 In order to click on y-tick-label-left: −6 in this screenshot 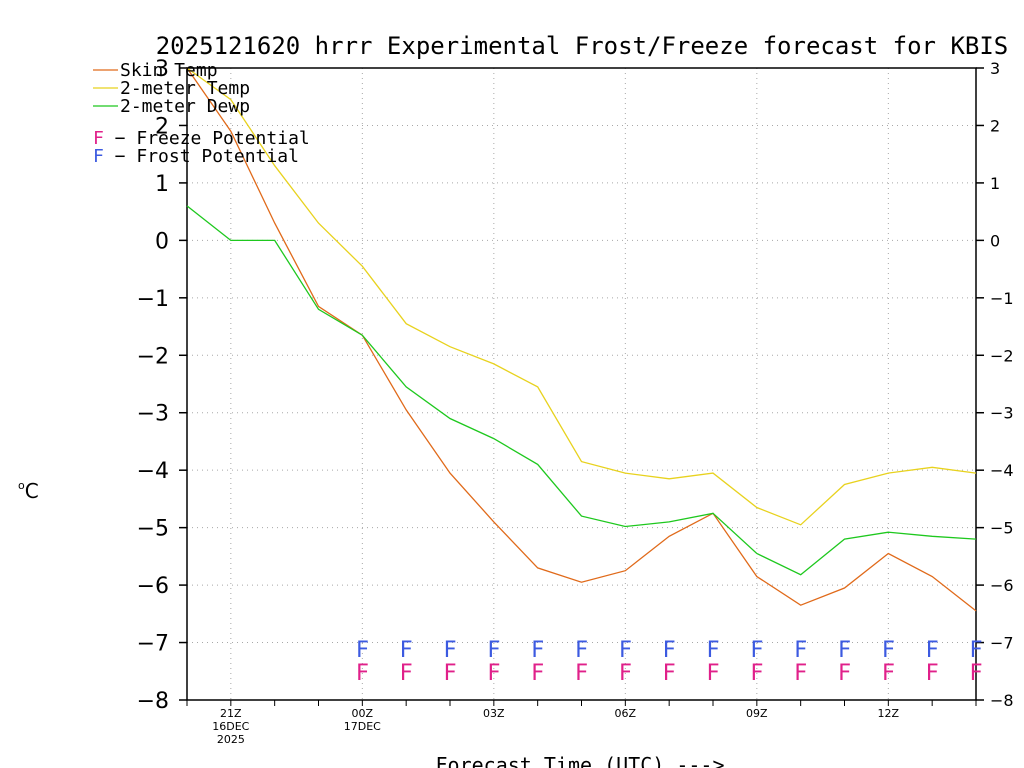, I will do `click(153, 586)`.